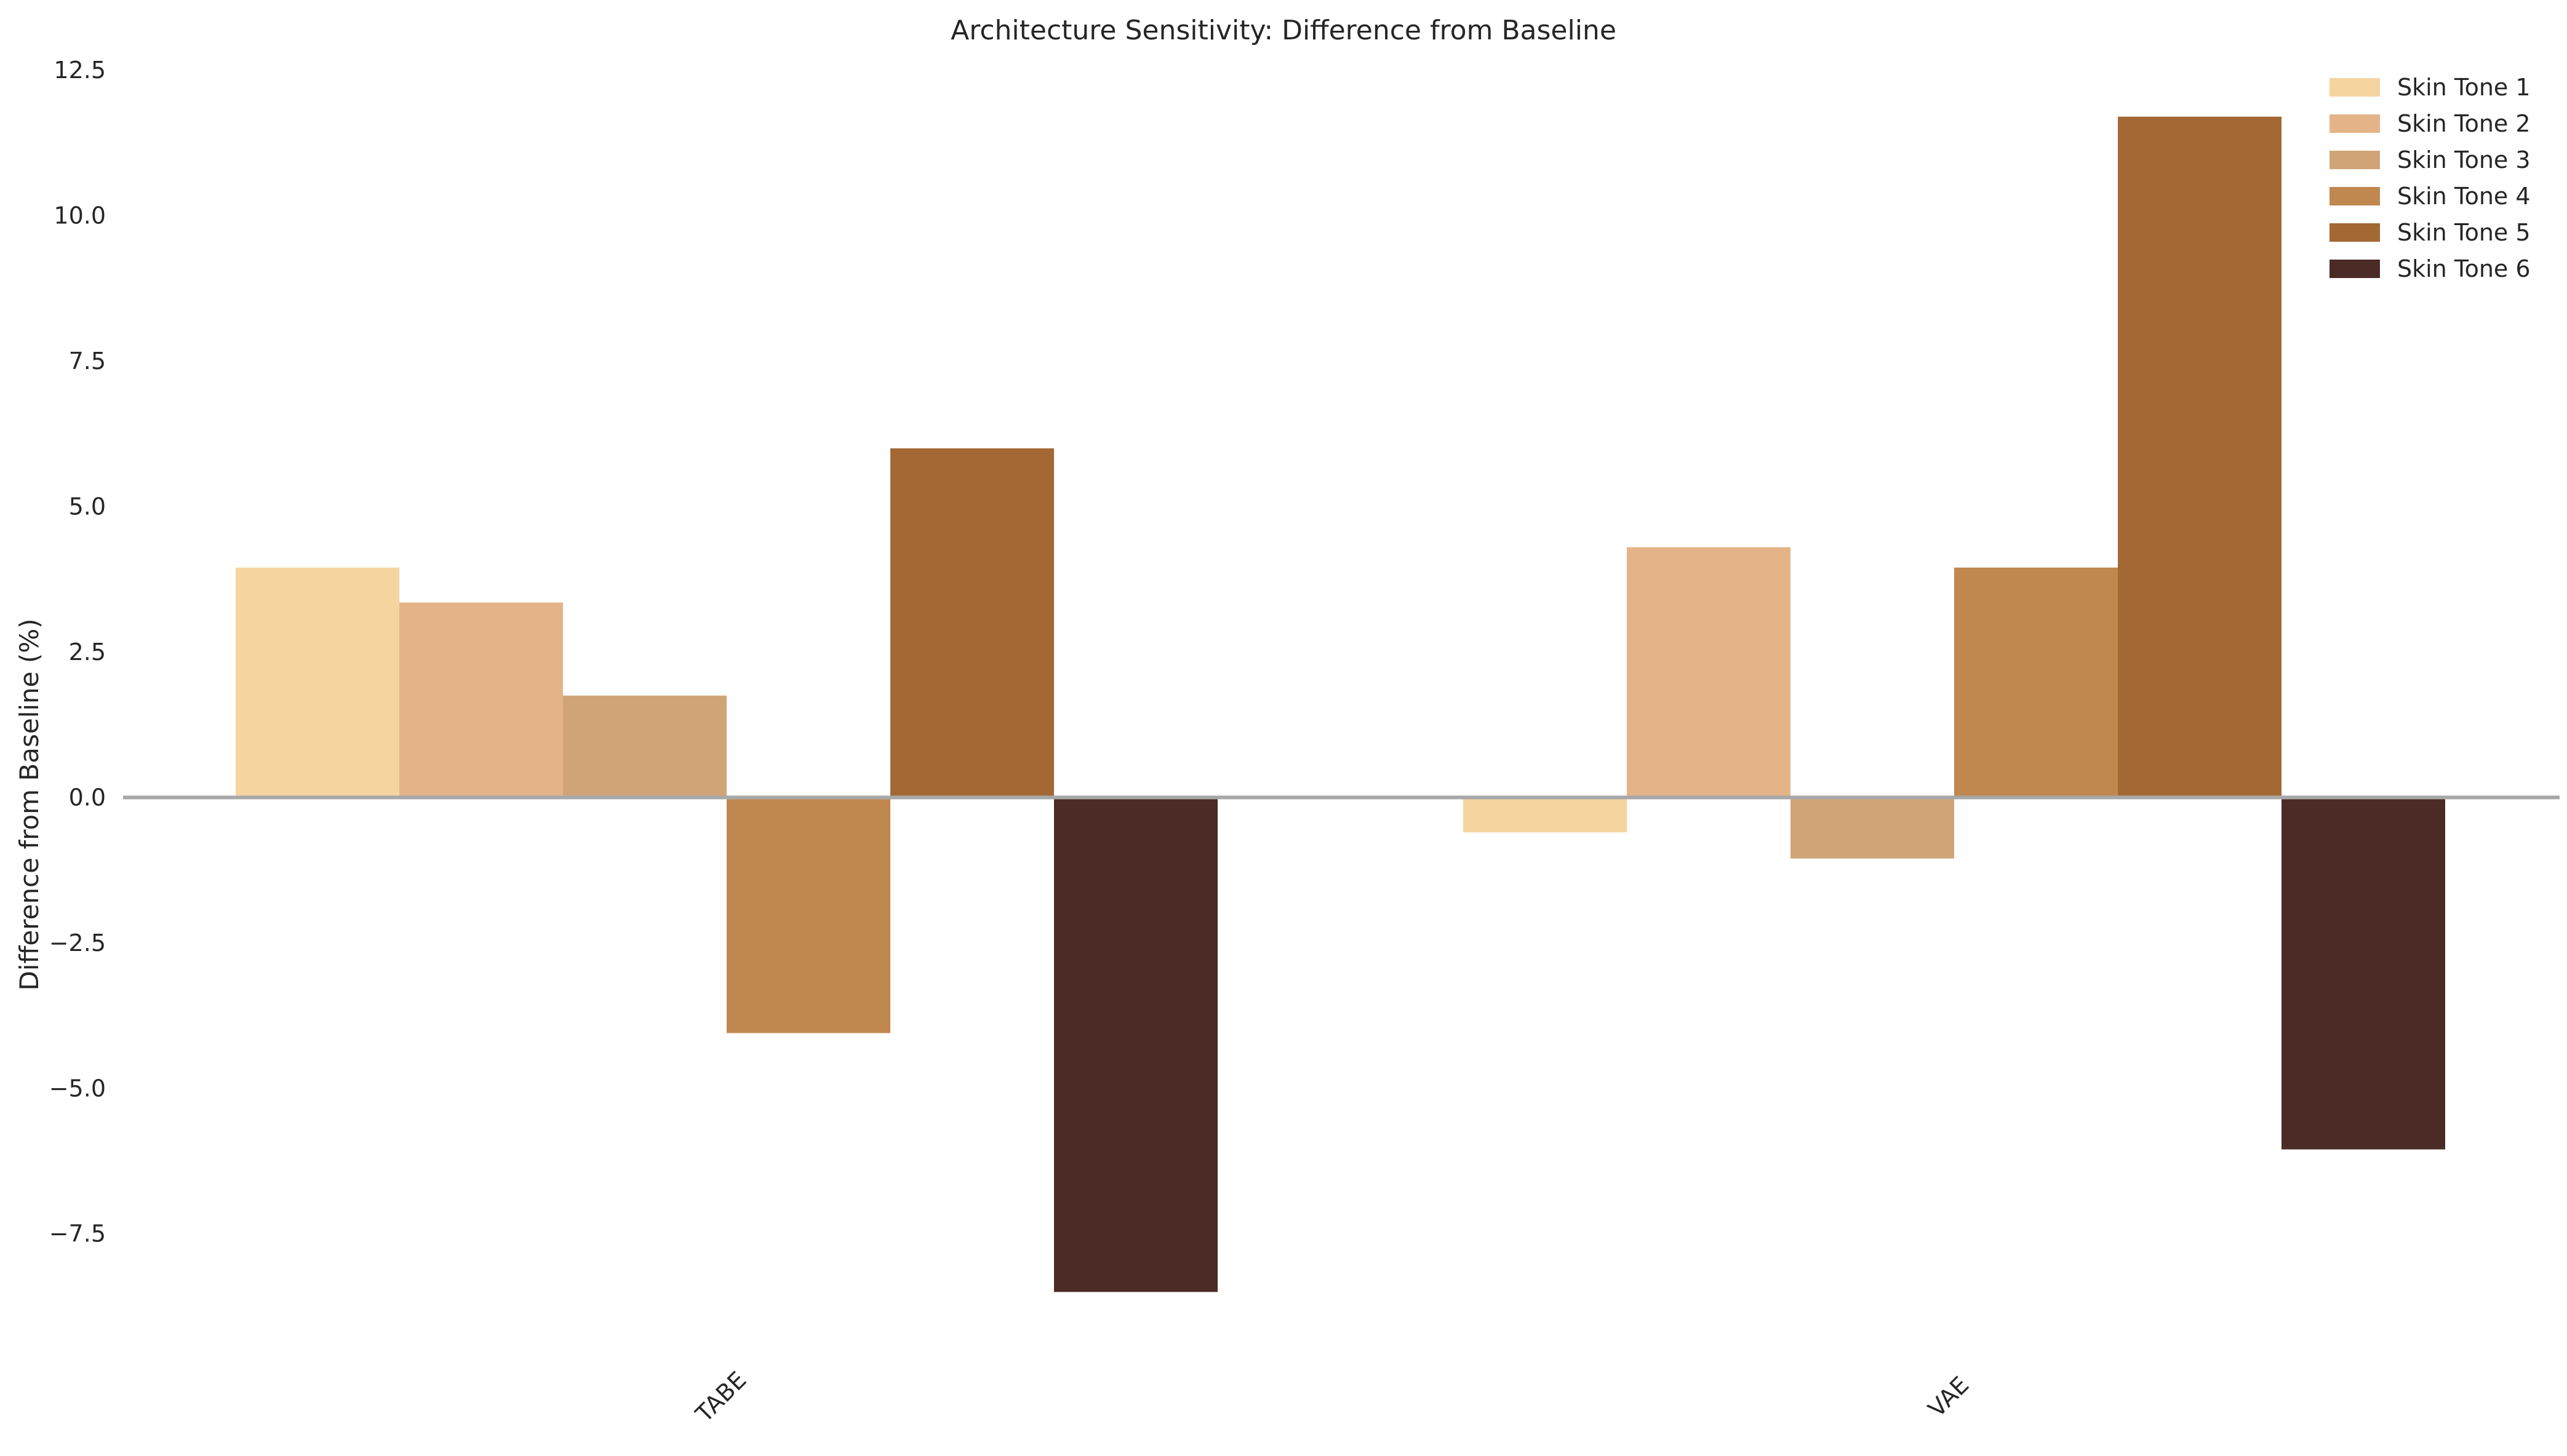 Image resolution: width=2567 pixels, height=1456 pixels. Describe the element at coordinates (720, 1397) in the screenshot. I see `x-category-label: TABE` at that location.